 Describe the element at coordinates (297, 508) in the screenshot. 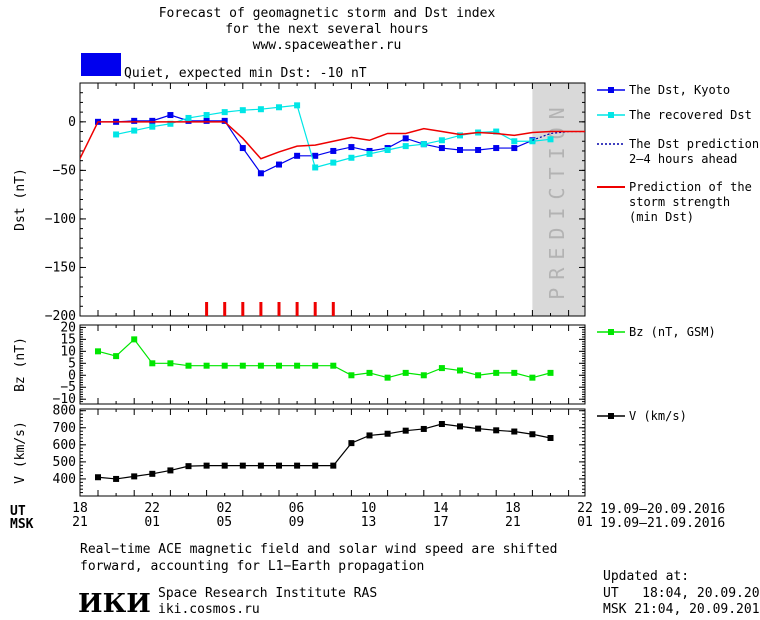

I see `ut-tick-label: 06` at that location.